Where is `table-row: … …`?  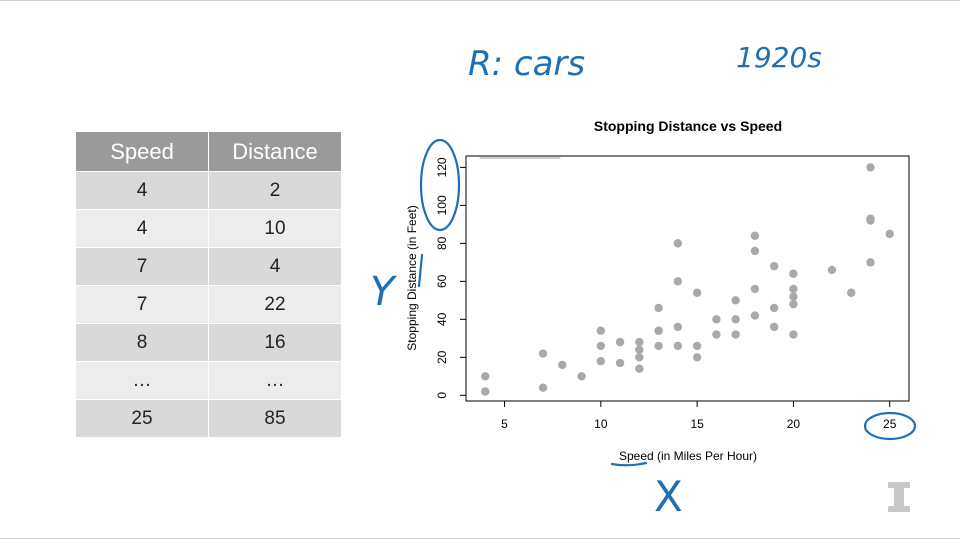
table-row: … … is located at coordinates (208, 380).